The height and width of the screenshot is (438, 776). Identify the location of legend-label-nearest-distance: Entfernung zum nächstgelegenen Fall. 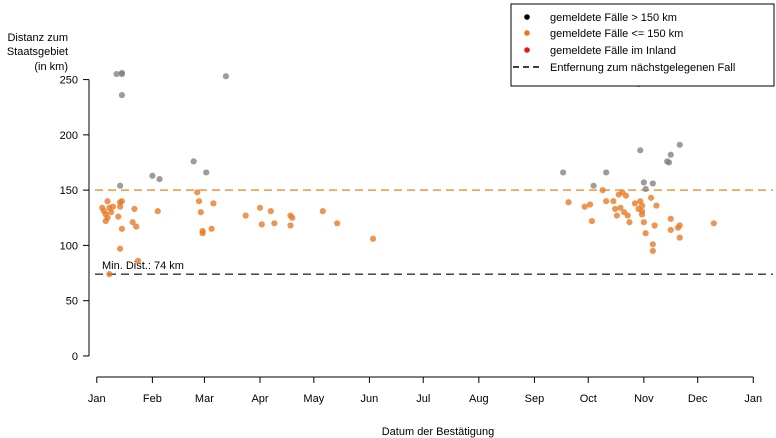
(642, 68).